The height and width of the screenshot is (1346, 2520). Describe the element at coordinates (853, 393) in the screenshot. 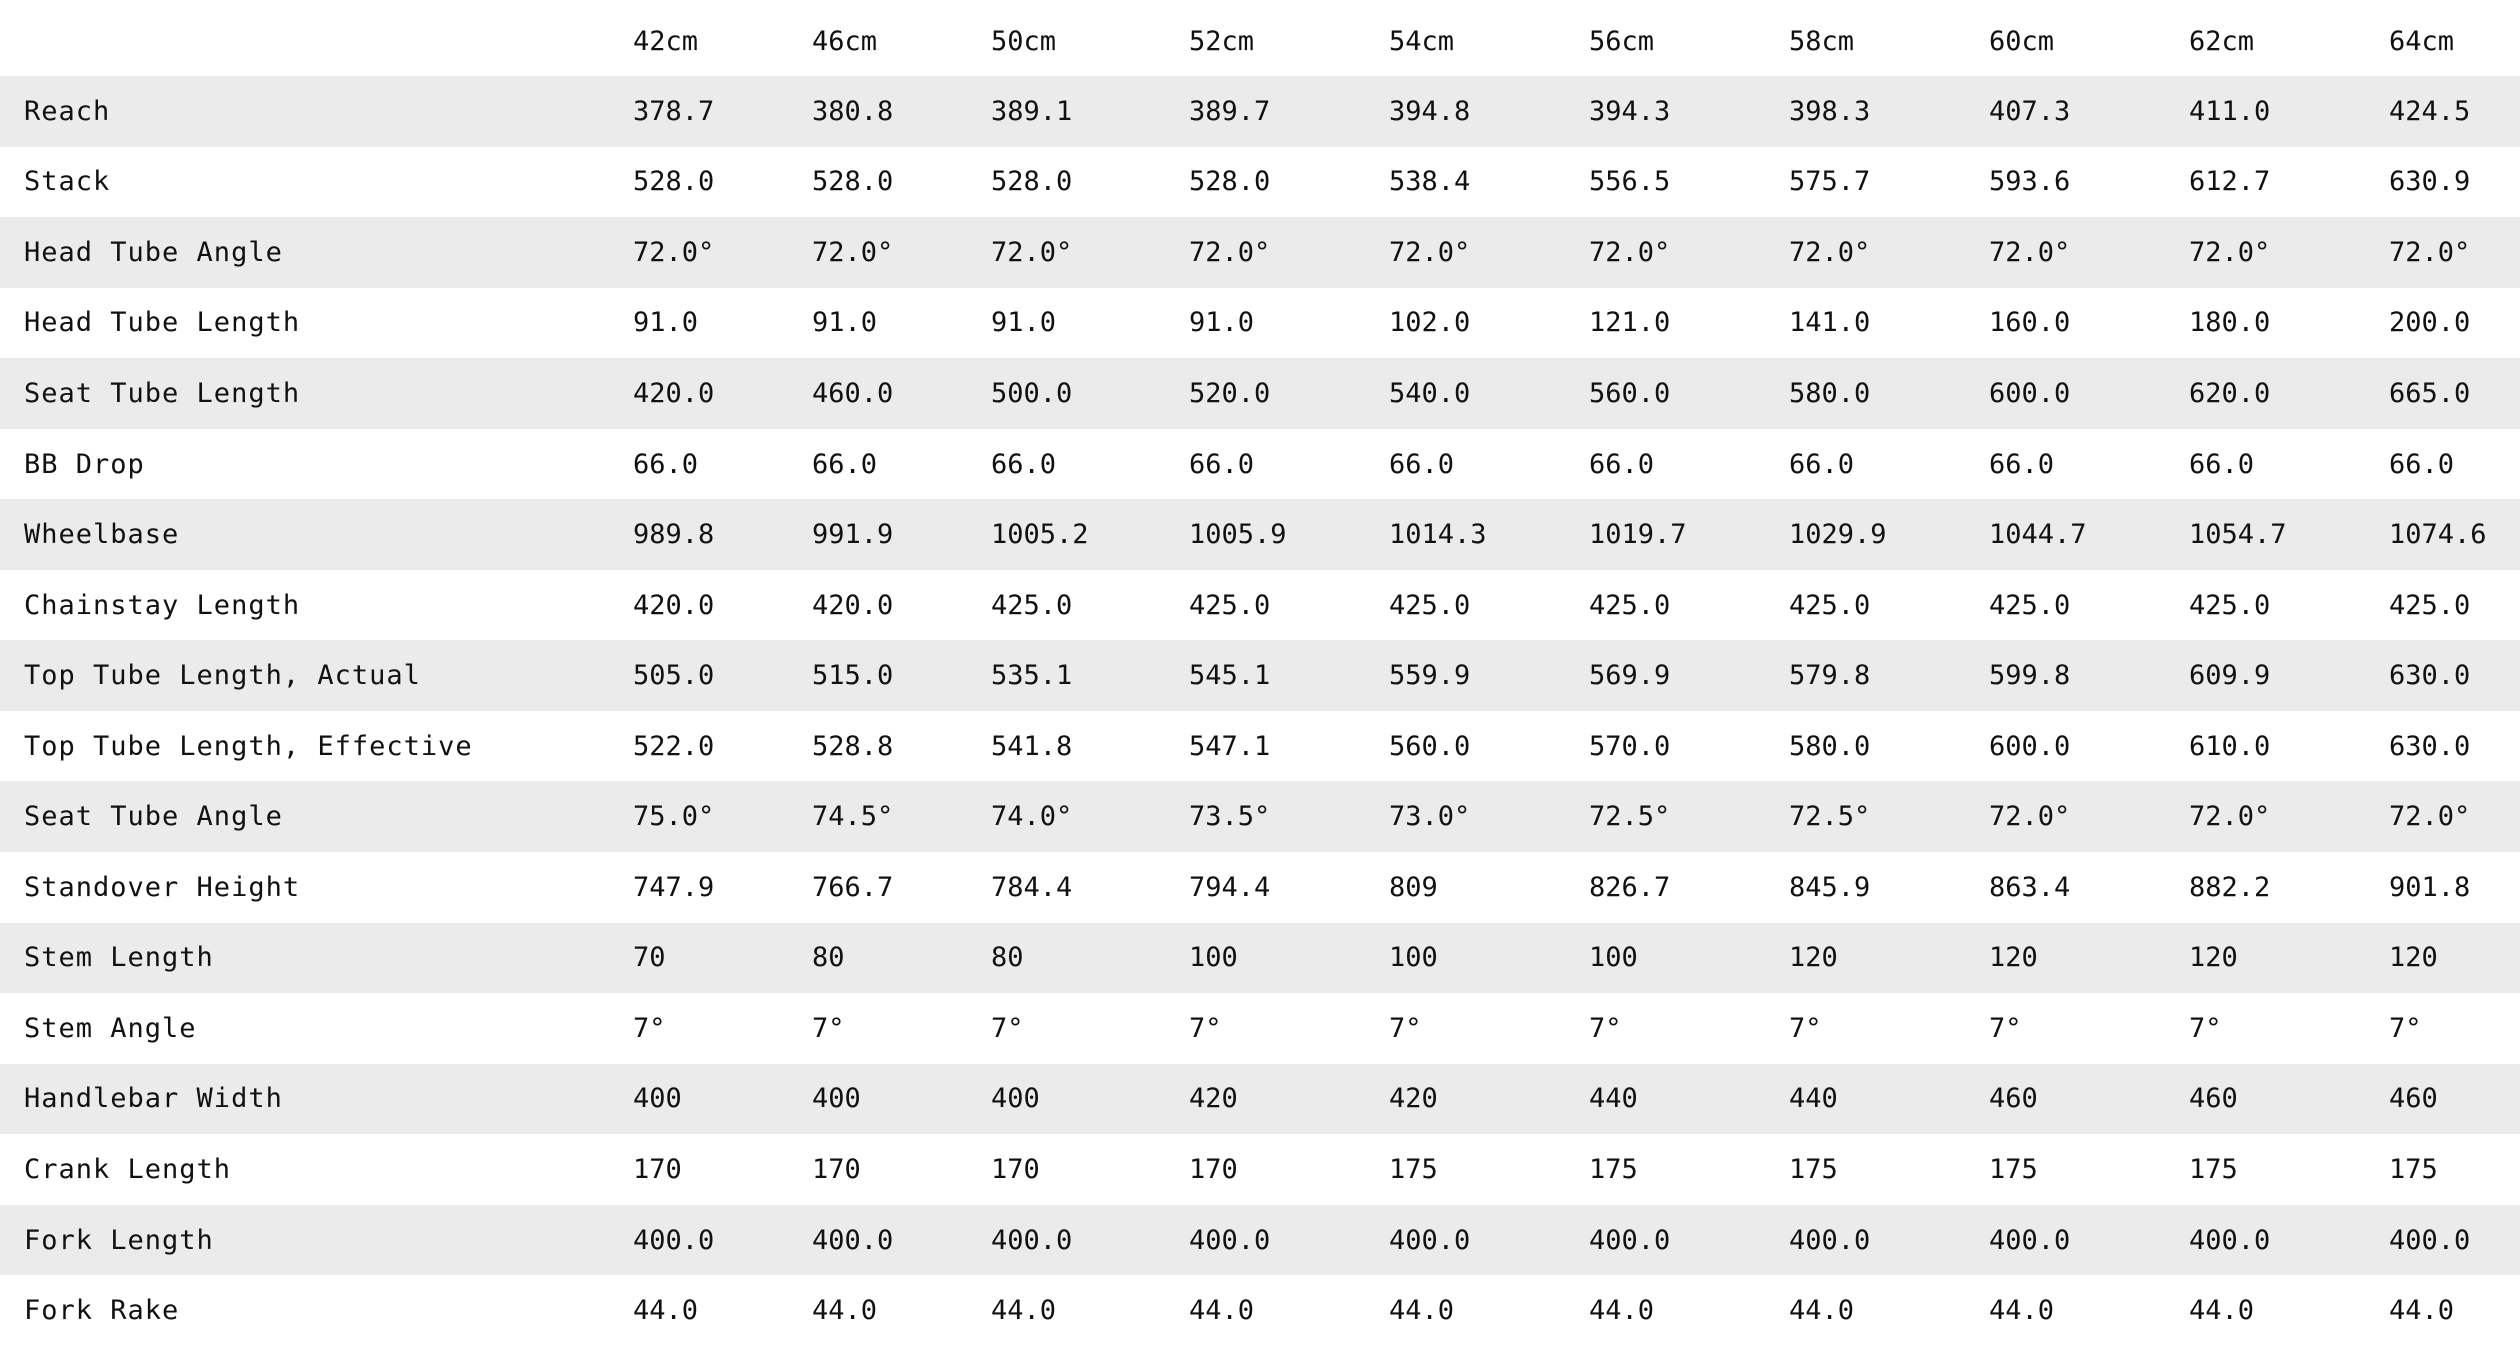

I see `cell-value: 460.0` at that location.